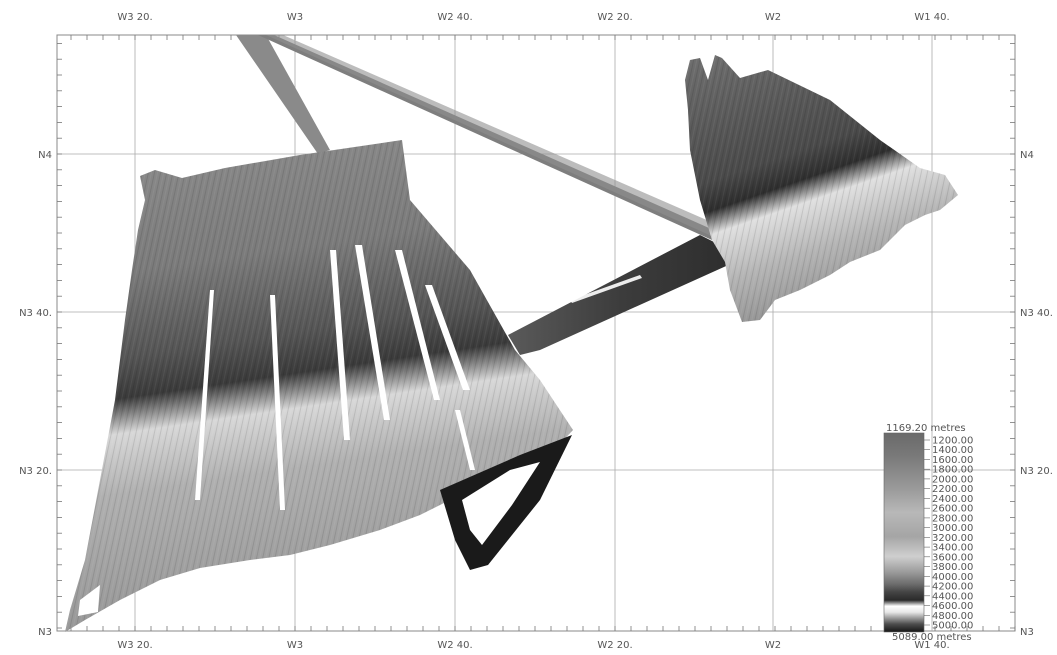 The height and width of the screenshot is (655, 1057). I want to click on colorbar-min-label: 5089.00 metres, so click(932, 637).